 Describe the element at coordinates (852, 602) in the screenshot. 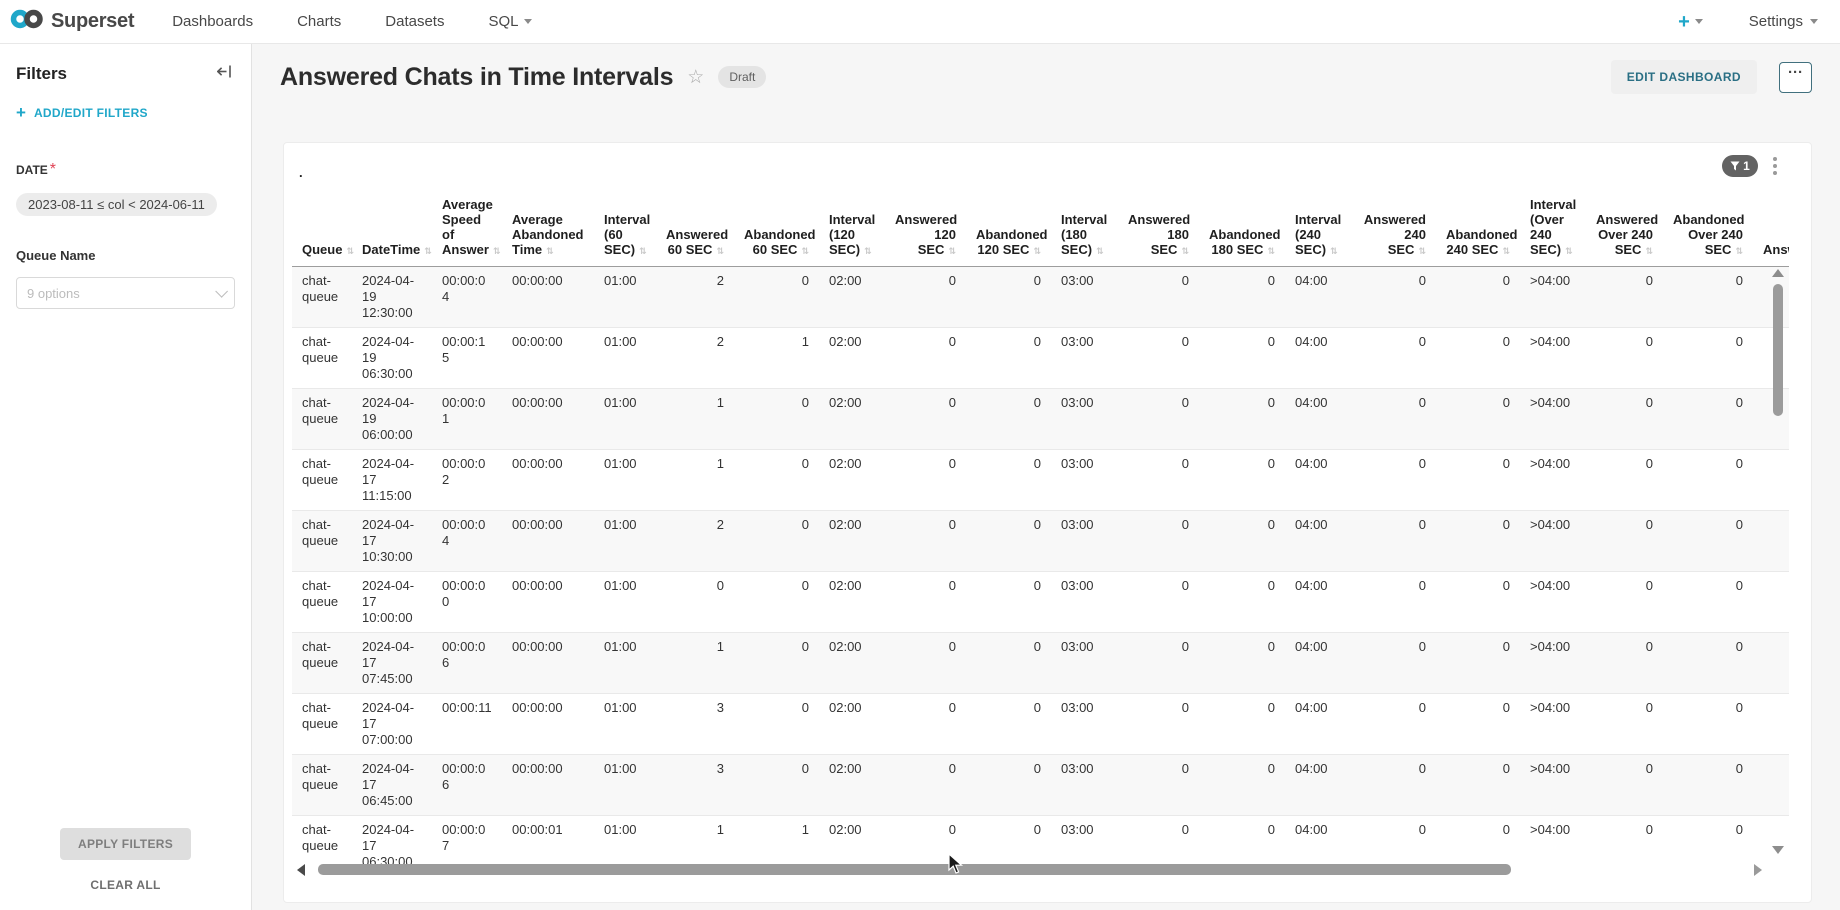

I see `table-cell: 02:00` at that location.